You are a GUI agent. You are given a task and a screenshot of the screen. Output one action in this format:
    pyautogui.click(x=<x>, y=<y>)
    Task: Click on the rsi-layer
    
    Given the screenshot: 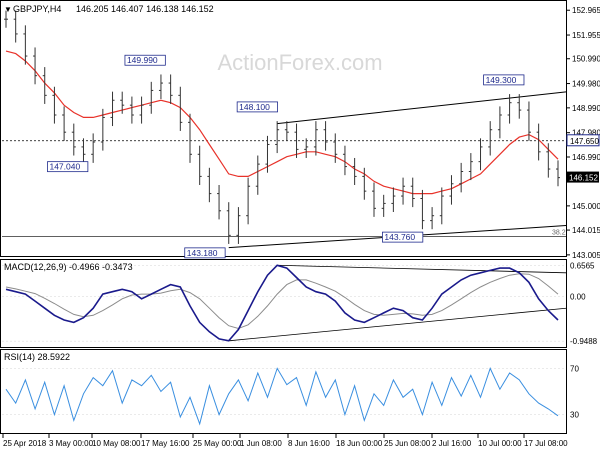 What is the action you would take?
    pyautogui.click(x=282, y=396)
    